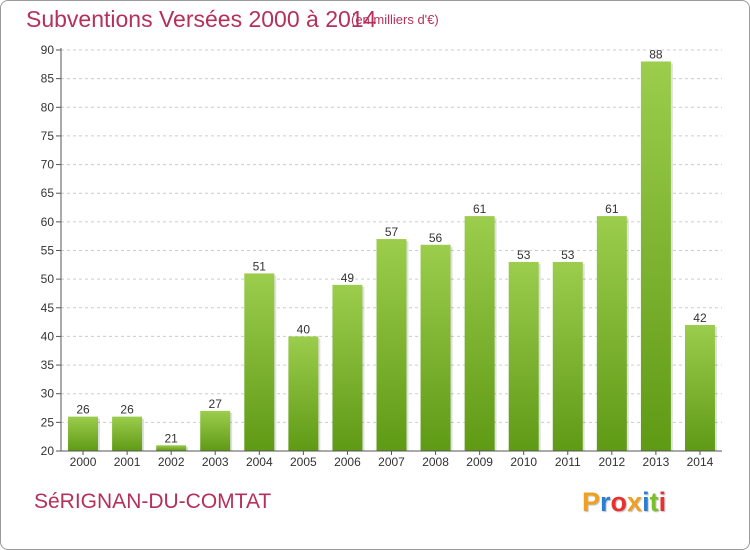 The image size is (750, 550). What do you see at coordinates (611, 462) in the screenshot?
I see `x-tick-label: 2012` at bounding box center [611, 462].